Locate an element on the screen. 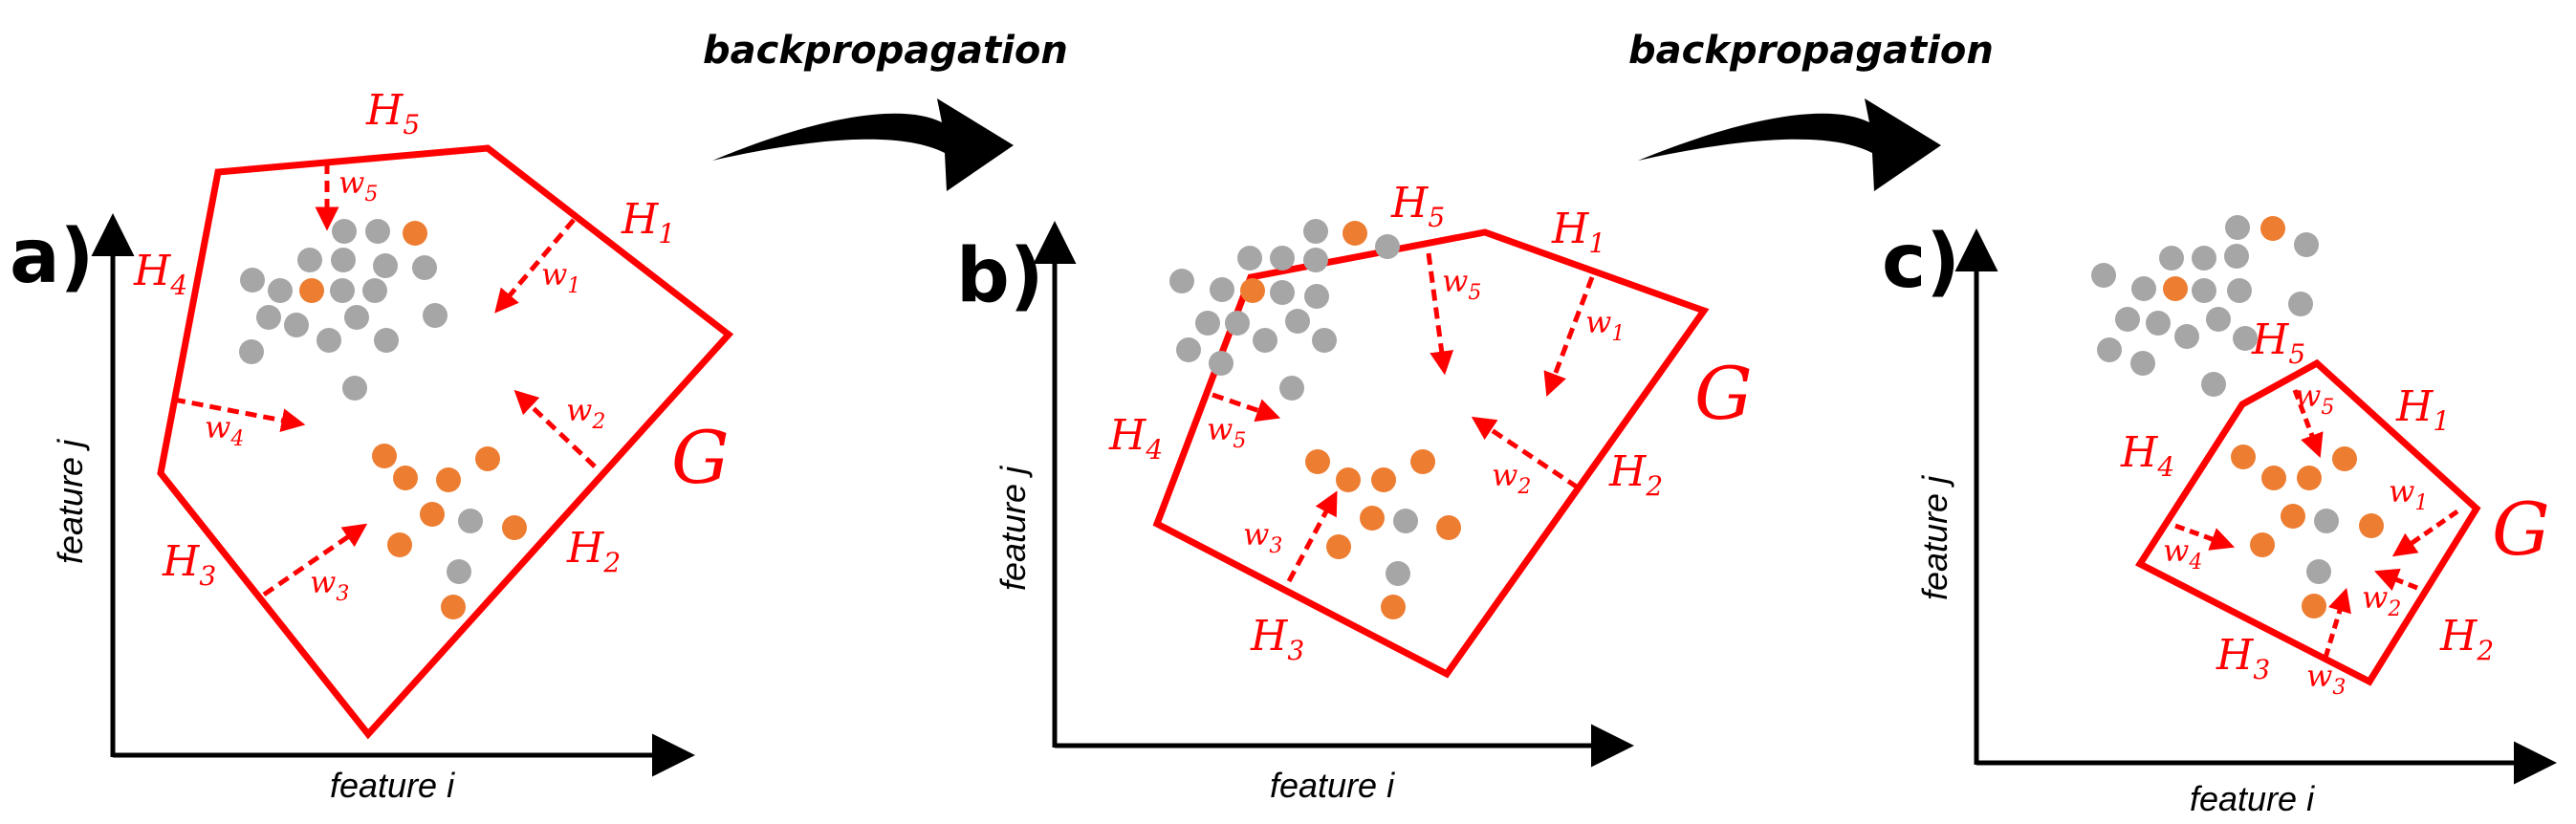  weight-arrow-w2 is located at coordinates (2396, 580).